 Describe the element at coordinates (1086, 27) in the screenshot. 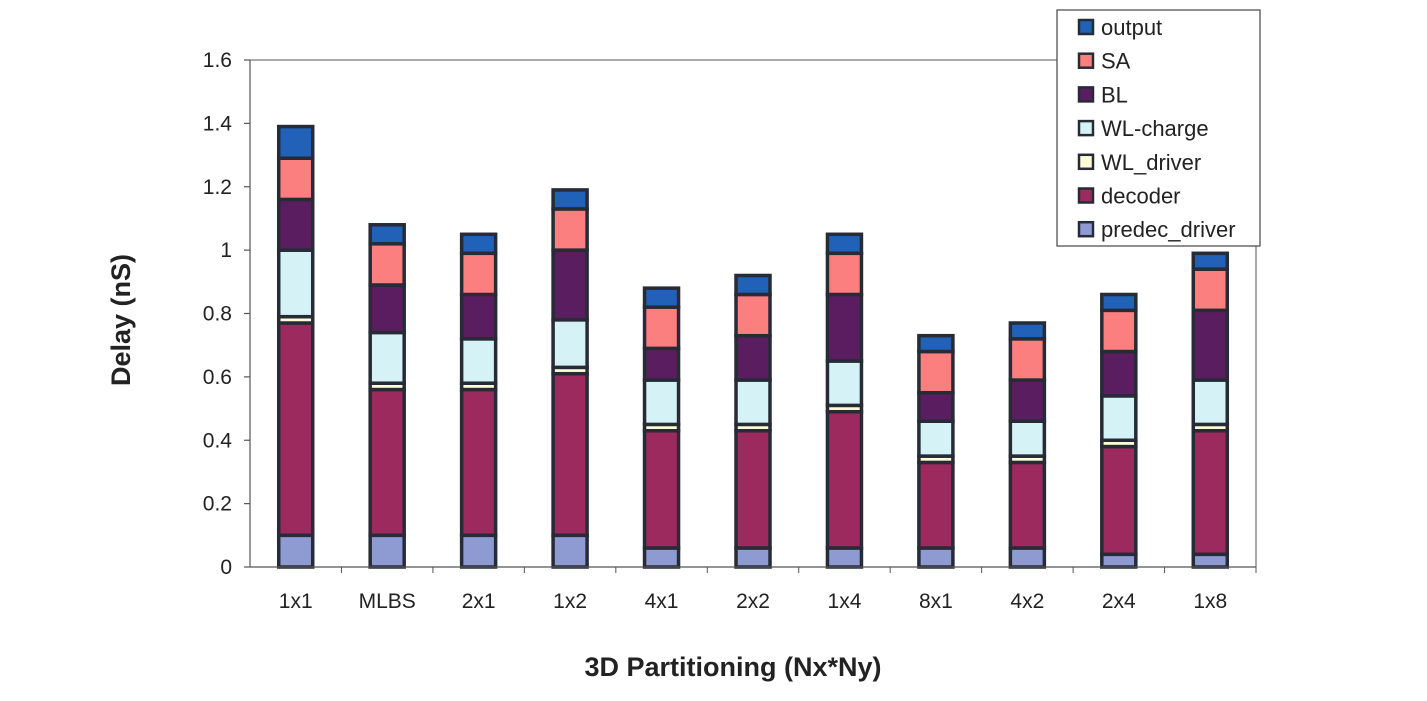

I see `legend-swatch-output` at that location.